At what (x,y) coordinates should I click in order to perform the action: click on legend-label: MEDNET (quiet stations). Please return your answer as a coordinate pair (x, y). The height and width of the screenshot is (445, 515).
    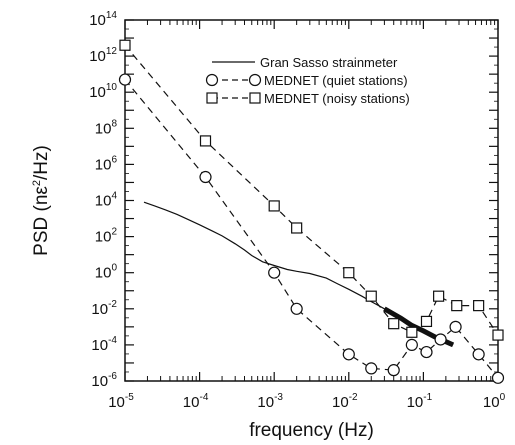
    Looking at the image, I should click on (336, 80).